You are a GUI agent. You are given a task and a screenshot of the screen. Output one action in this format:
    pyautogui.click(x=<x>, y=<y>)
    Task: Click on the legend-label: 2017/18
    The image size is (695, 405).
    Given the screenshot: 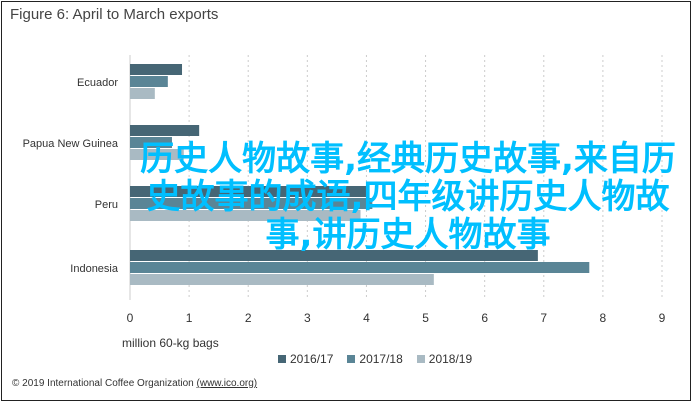 What is the action you would take?
    pyautogui.click(x=381, y=359)
    